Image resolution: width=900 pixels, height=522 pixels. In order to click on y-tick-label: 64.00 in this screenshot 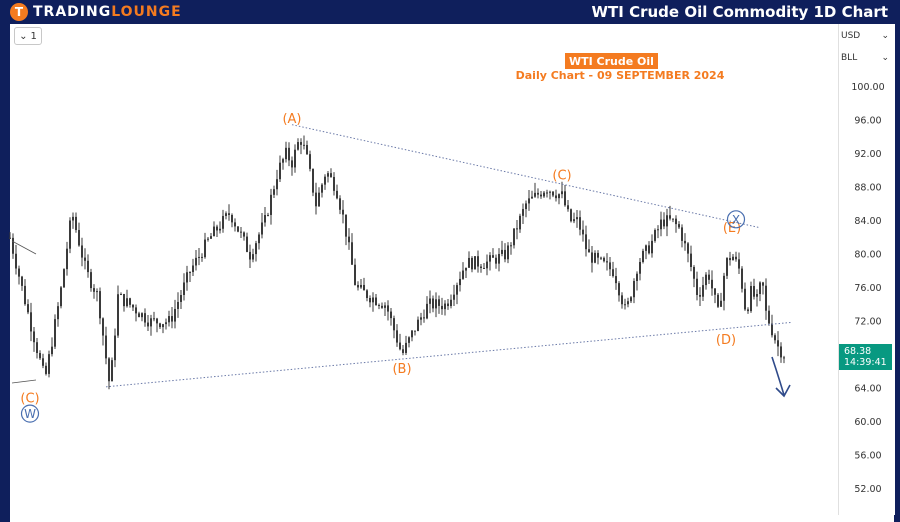, I will do `click(867, 389)`.